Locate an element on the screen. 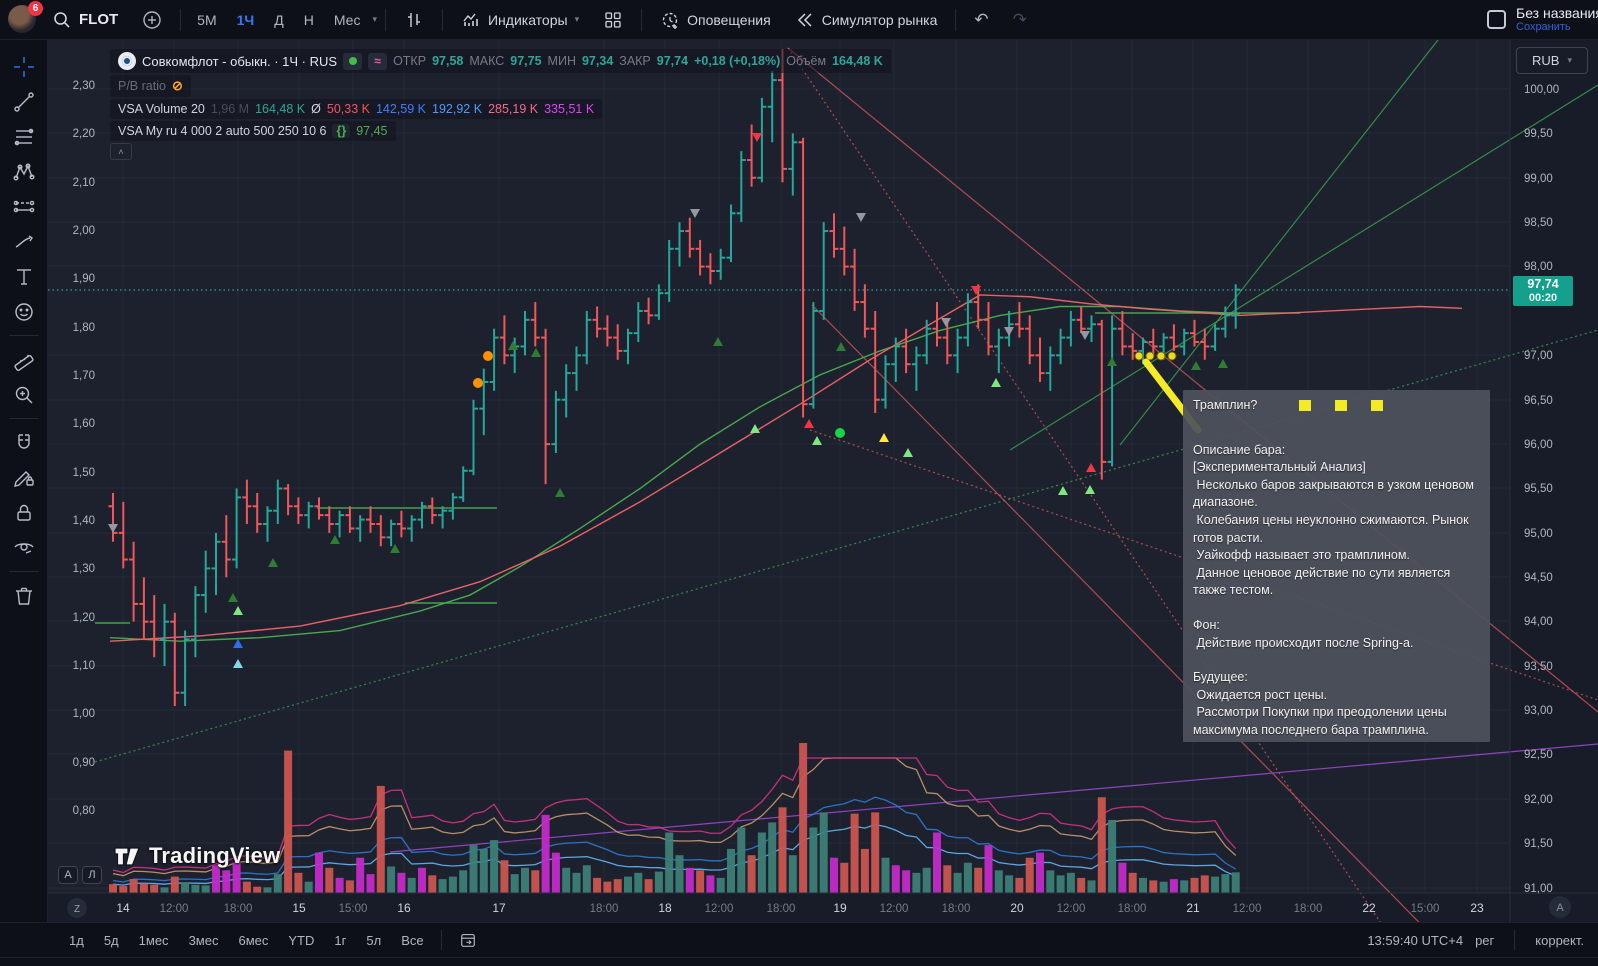 This screenshot has height=966, width=1598. legend-collapse-button: ˄ is located at coordinates (121, 151).